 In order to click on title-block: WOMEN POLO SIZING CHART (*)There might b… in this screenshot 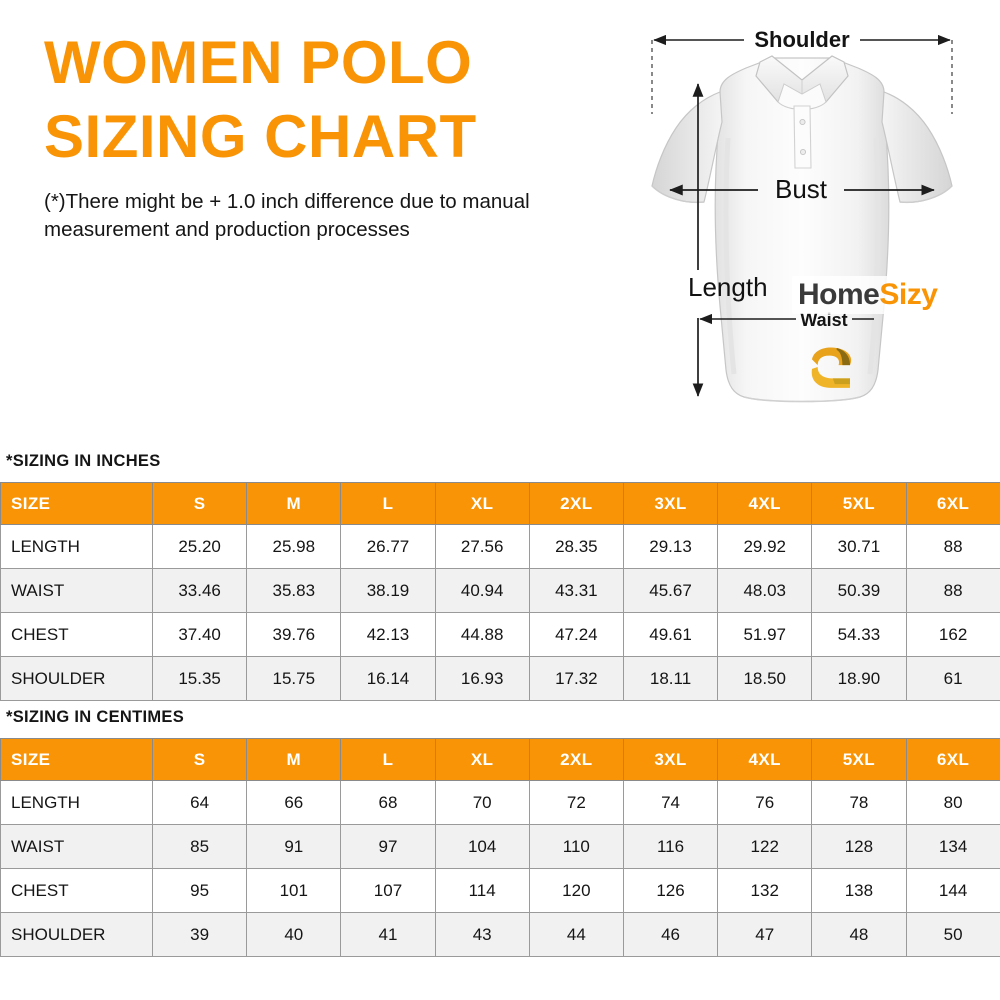, I will do `click(314, 135)`.